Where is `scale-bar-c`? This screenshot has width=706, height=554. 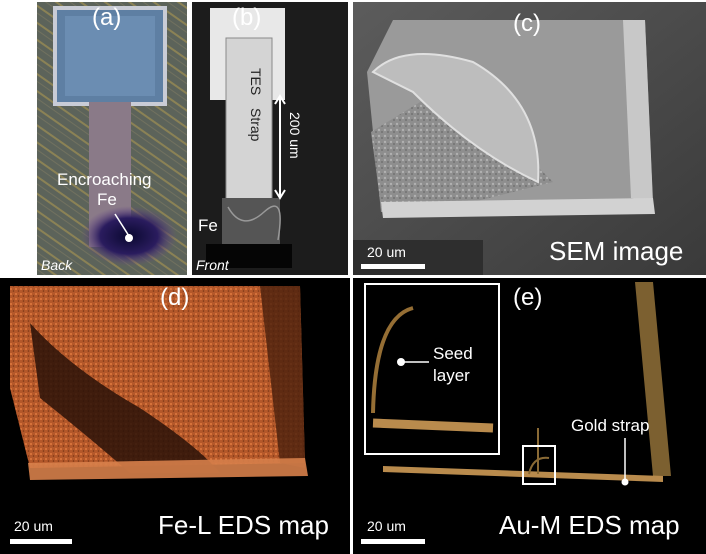
scale-bar-c is located at coordinates (393, 266).